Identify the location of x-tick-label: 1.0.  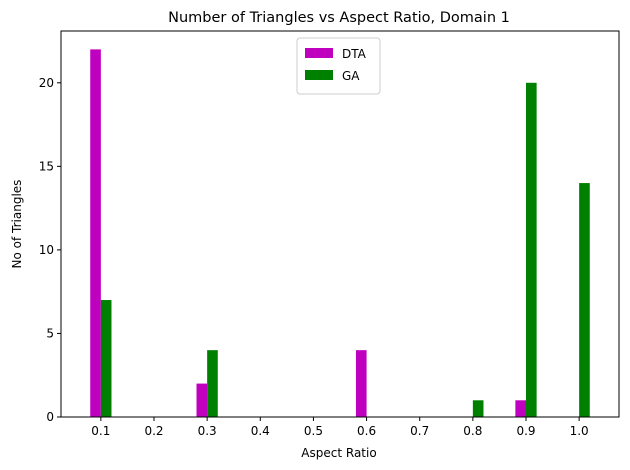
(579, 431).